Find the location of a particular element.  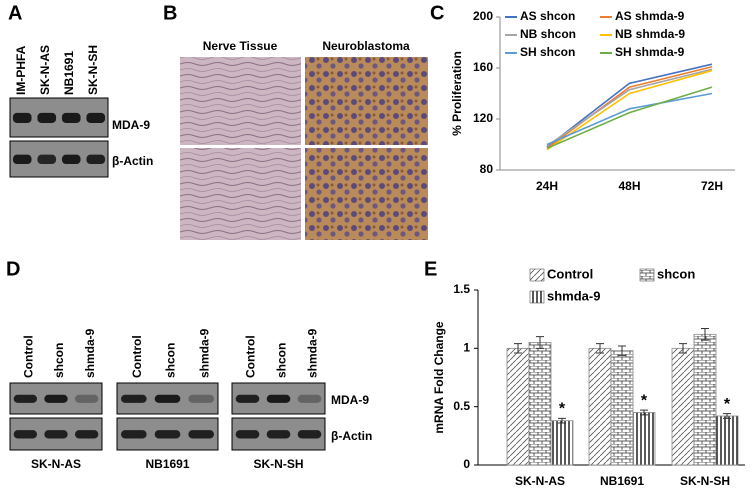

group-label: SK-N-SH is located at coordinates (279, 464).